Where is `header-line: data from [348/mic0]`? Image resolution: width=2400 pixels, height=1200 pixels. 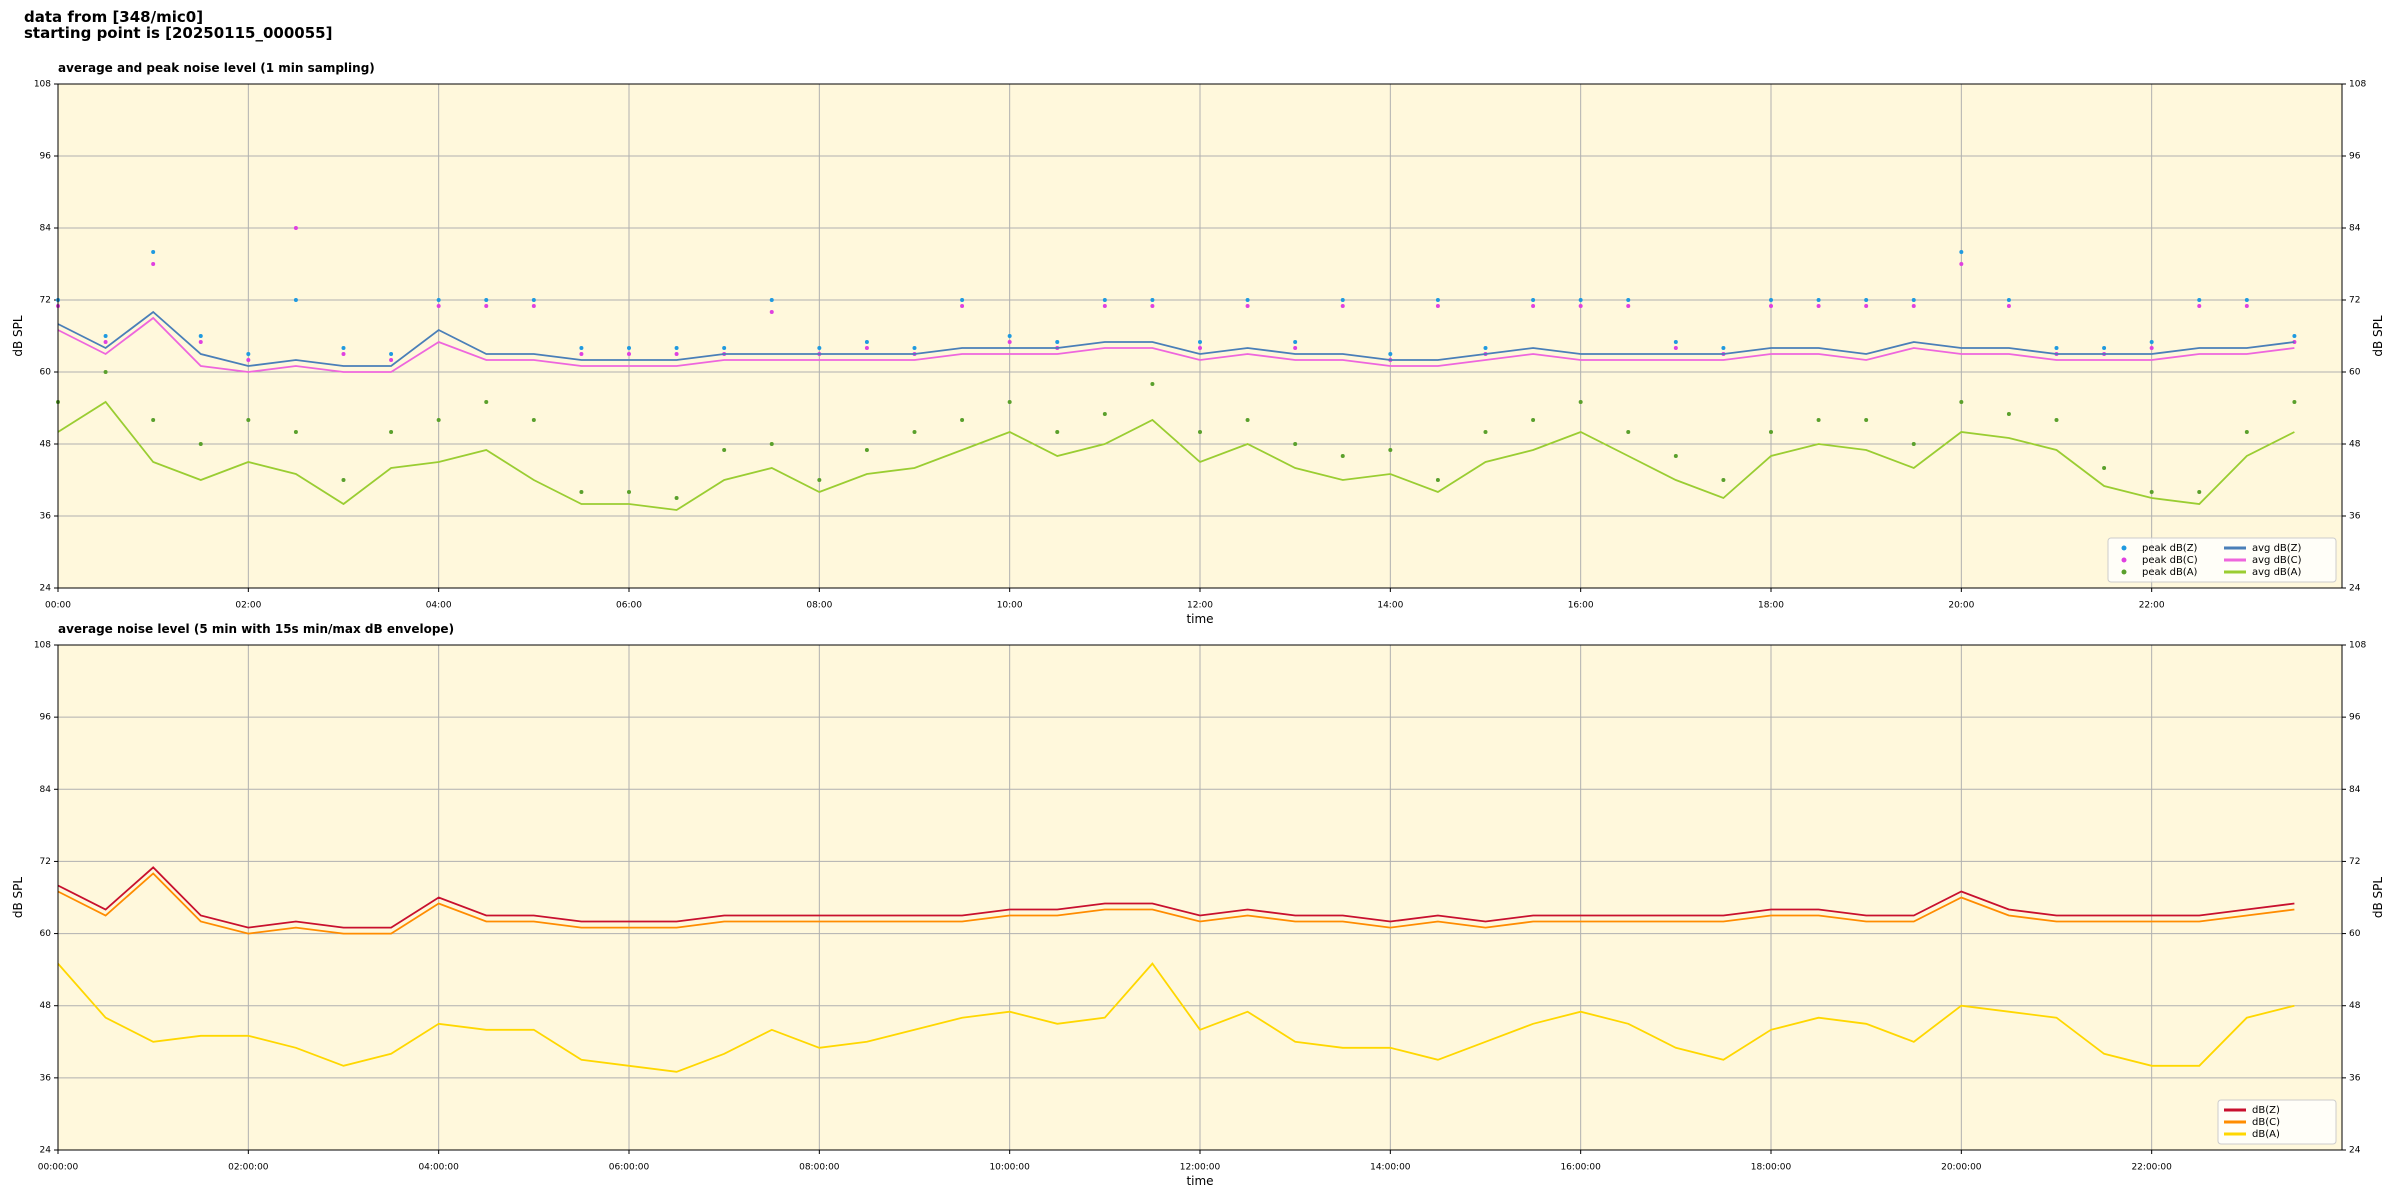 header-line: data from [348/mic0] is located at coordinates (113, 17).